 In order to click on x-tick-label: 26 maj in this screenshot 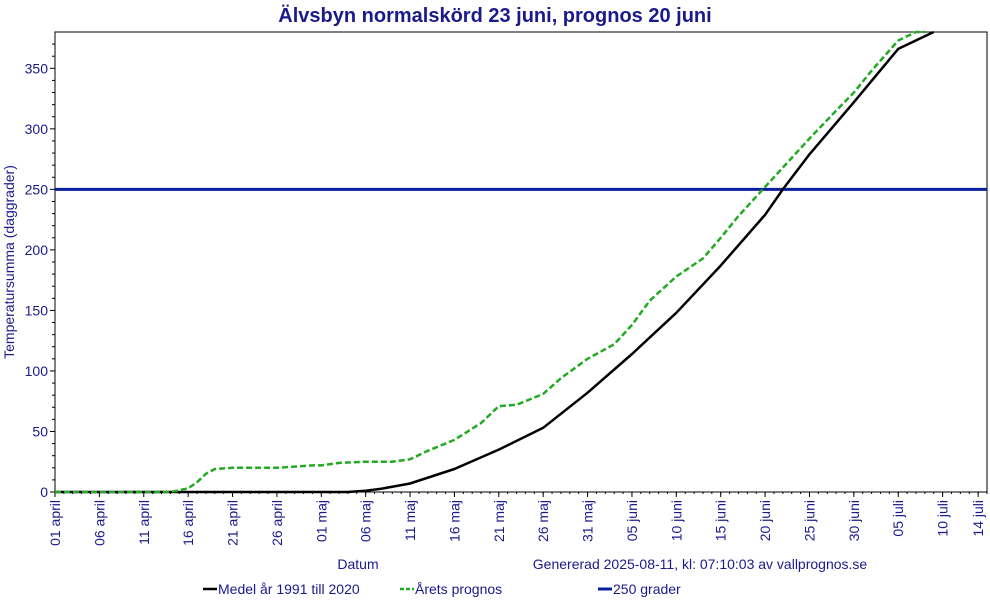, I will do `click(543, 521)`.